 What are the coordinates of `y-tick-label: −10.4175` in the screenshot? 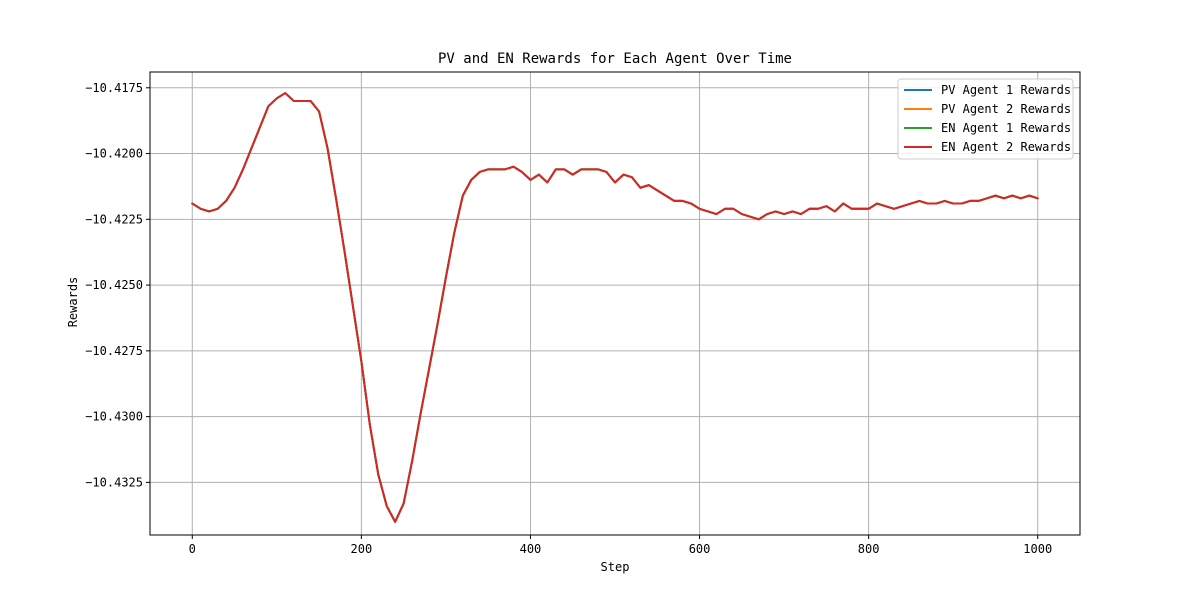 It's located at (114, 88).